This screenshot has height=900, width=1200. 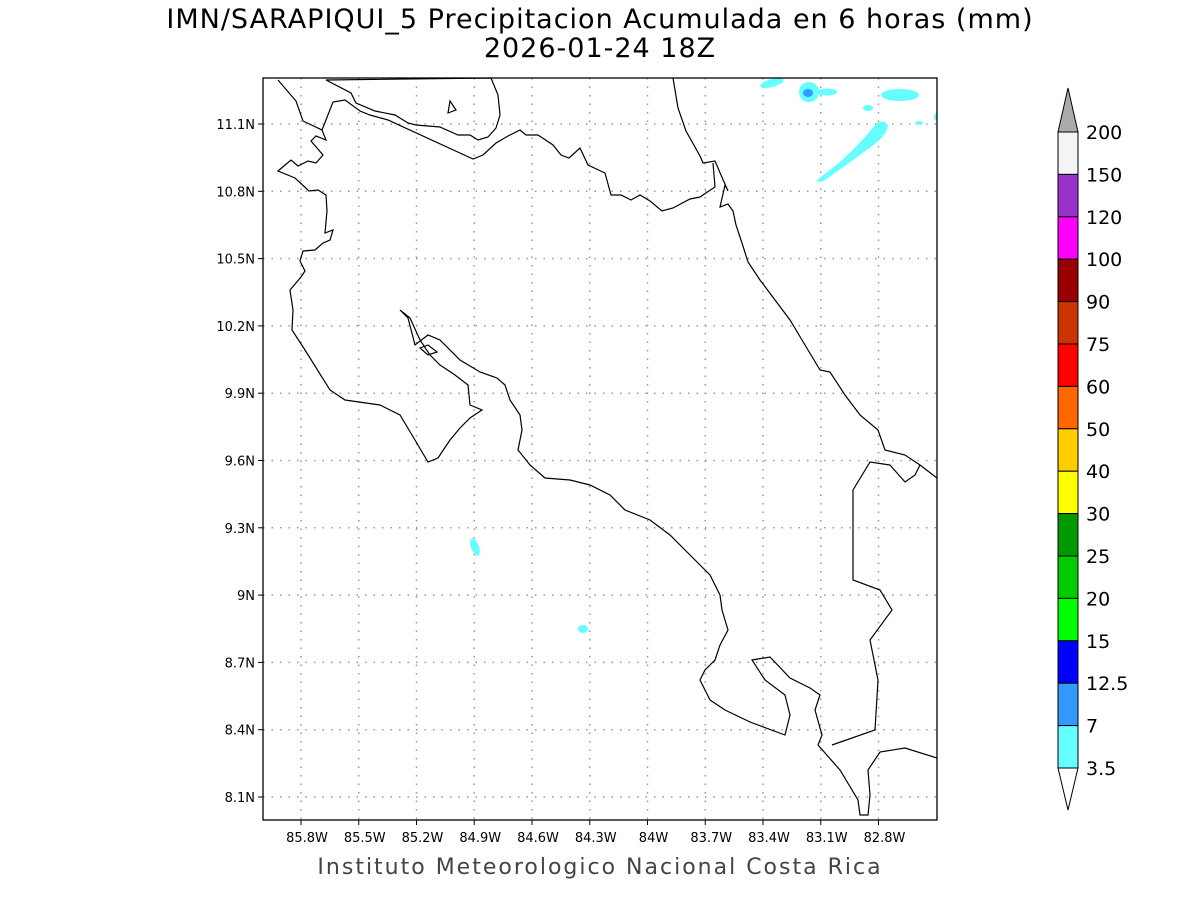 What do you see at coordinates (1092, 449) in the screenshot?
I see `colorbar: 200 150 120 100 90 75 60 50 40 30 25 20 15 12.5 7 3.5` at bounding box center [1092, 449].